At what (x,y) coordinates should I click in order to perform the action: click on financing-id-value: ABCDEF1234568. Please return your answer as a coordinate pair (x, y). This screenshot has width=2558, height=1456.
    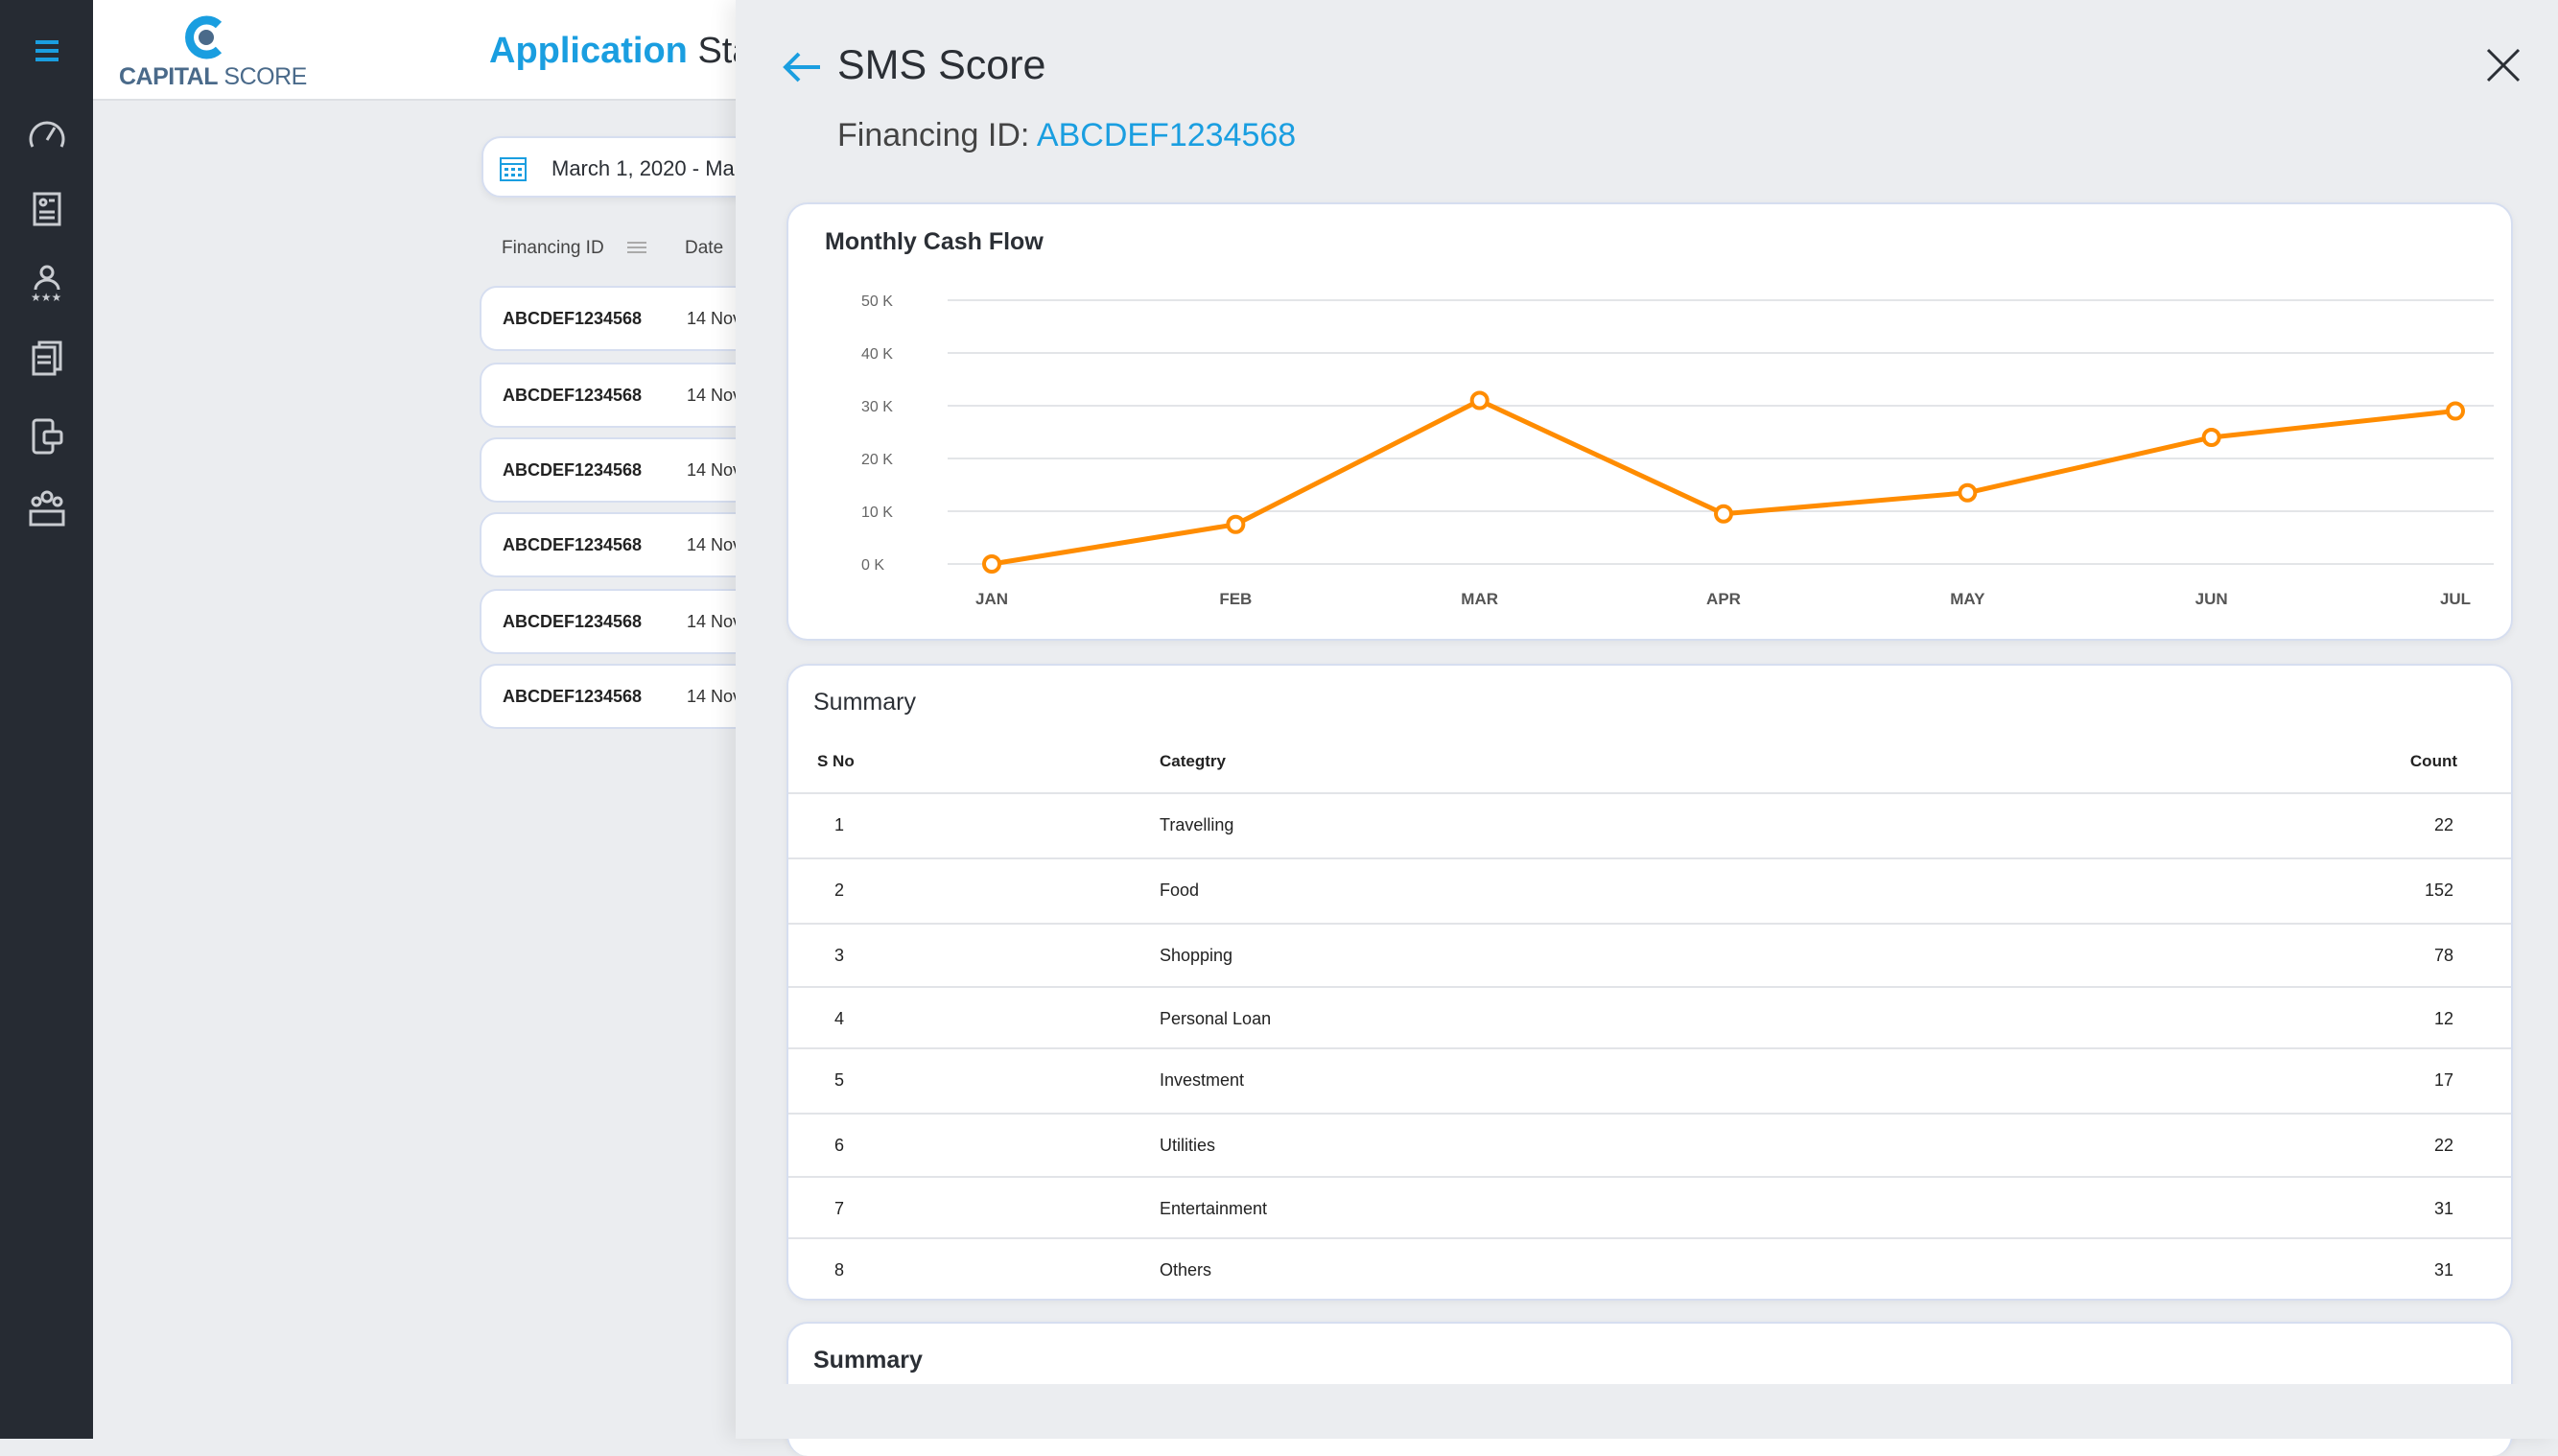
    Looking at the image, I should click on (1166, 135).